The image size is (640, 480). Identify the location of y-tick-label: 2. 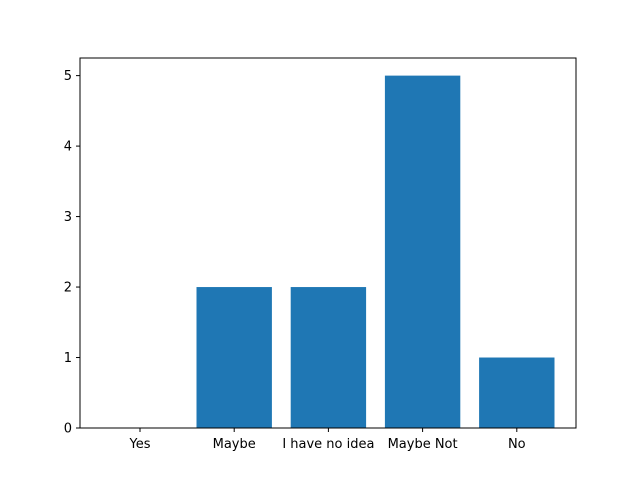
(68, 288).